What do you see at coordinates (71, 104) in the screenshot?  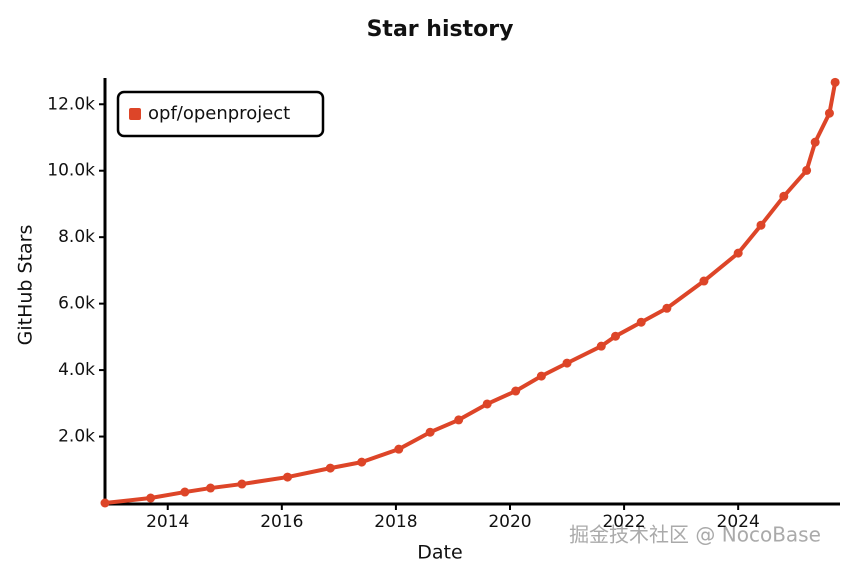 I see `y-tick-label: 12.0k` at bounding box center [71, 104].